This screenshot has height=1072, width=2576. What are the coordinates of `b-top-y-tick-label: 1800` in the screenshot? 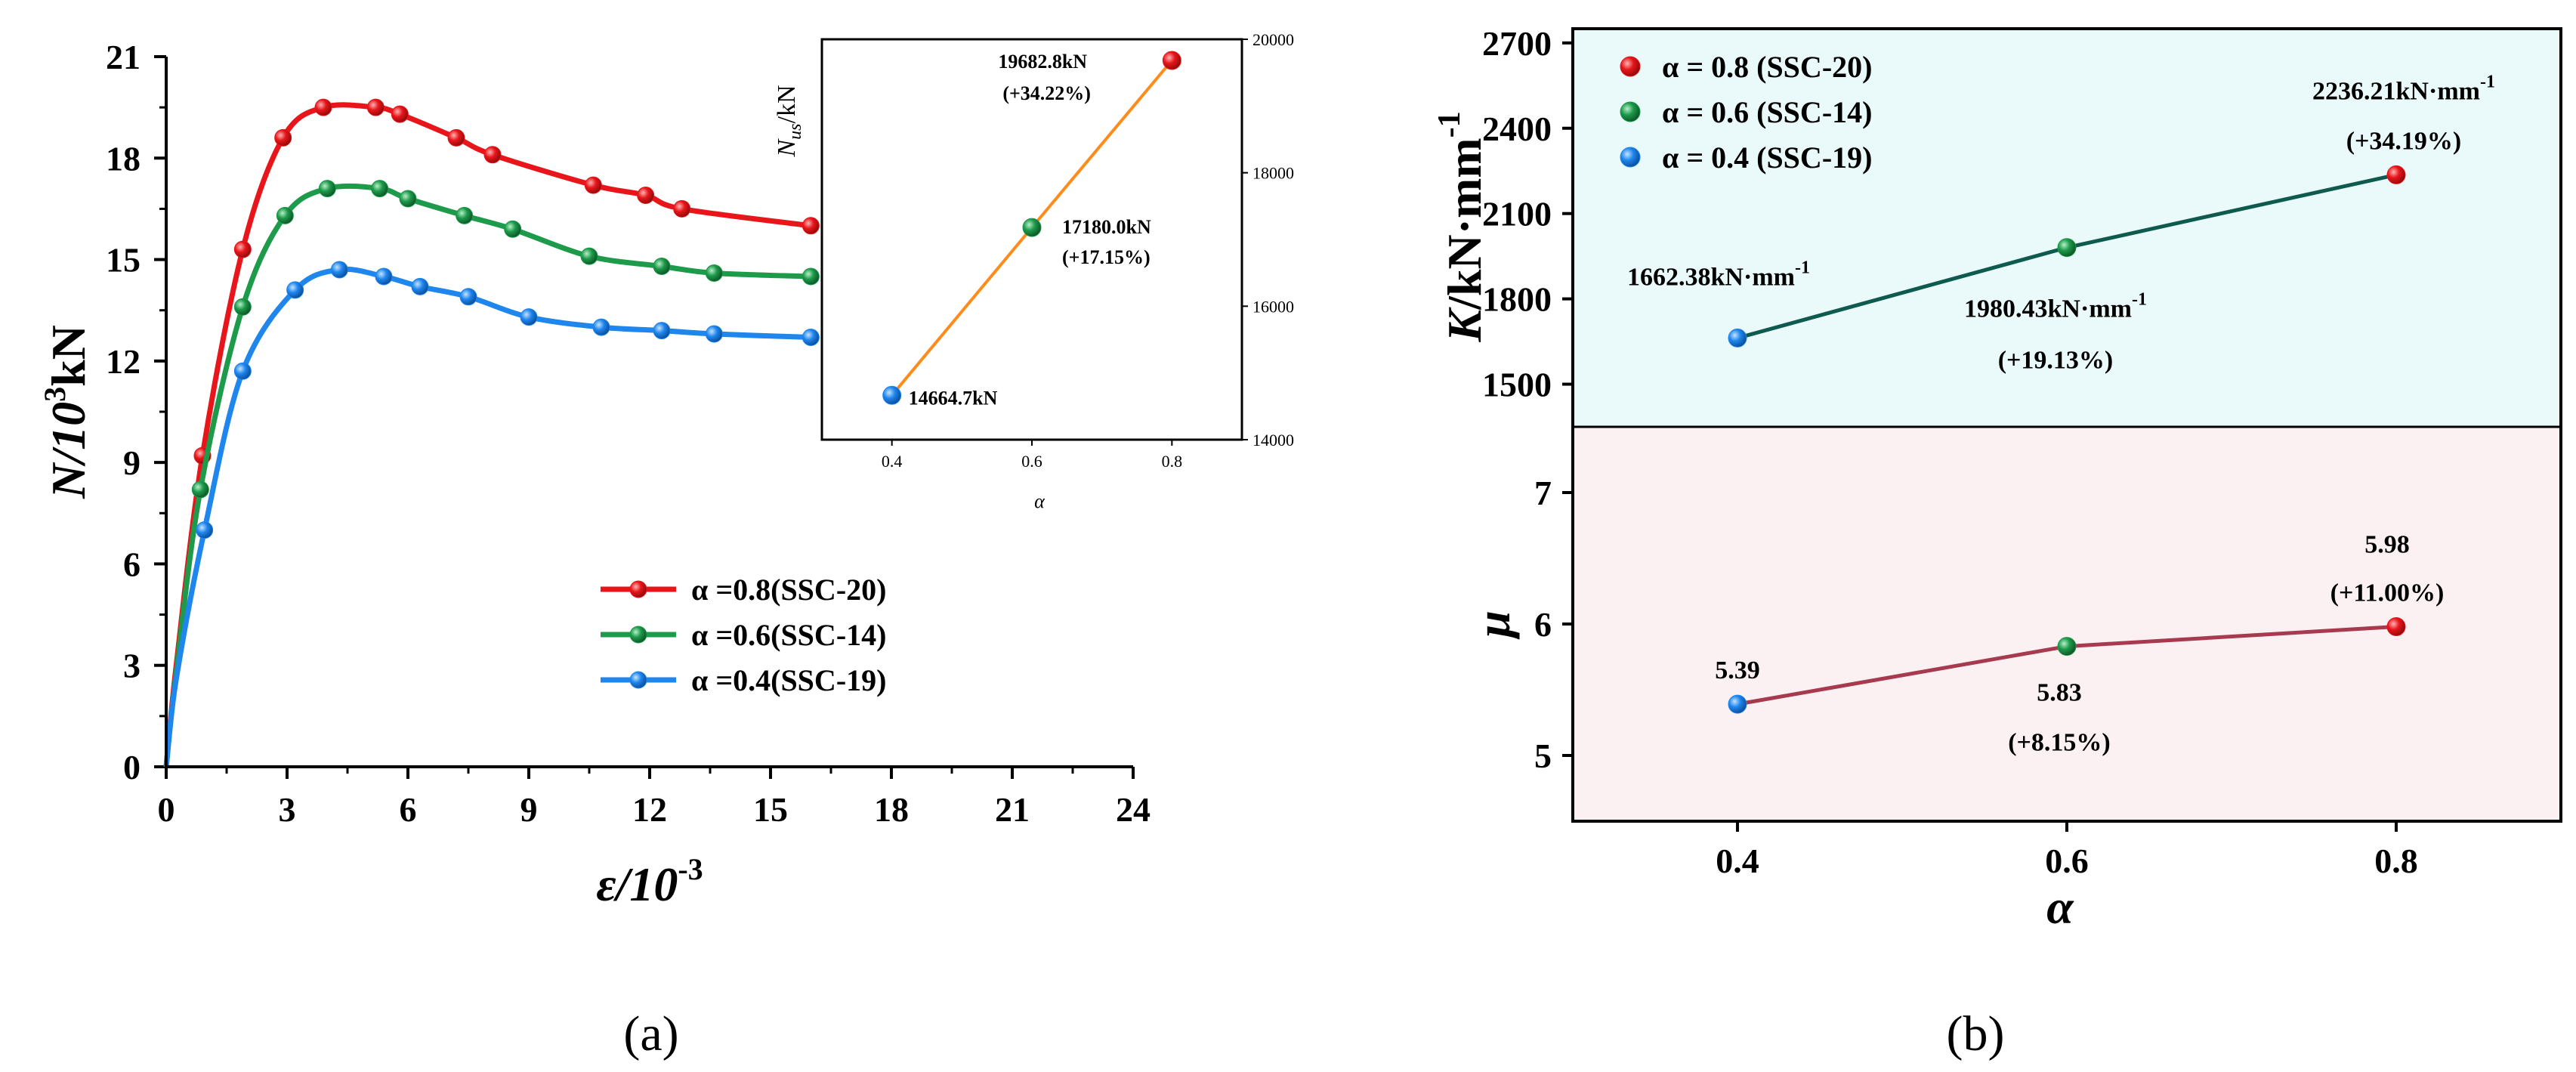 It's located at (1517, 299).